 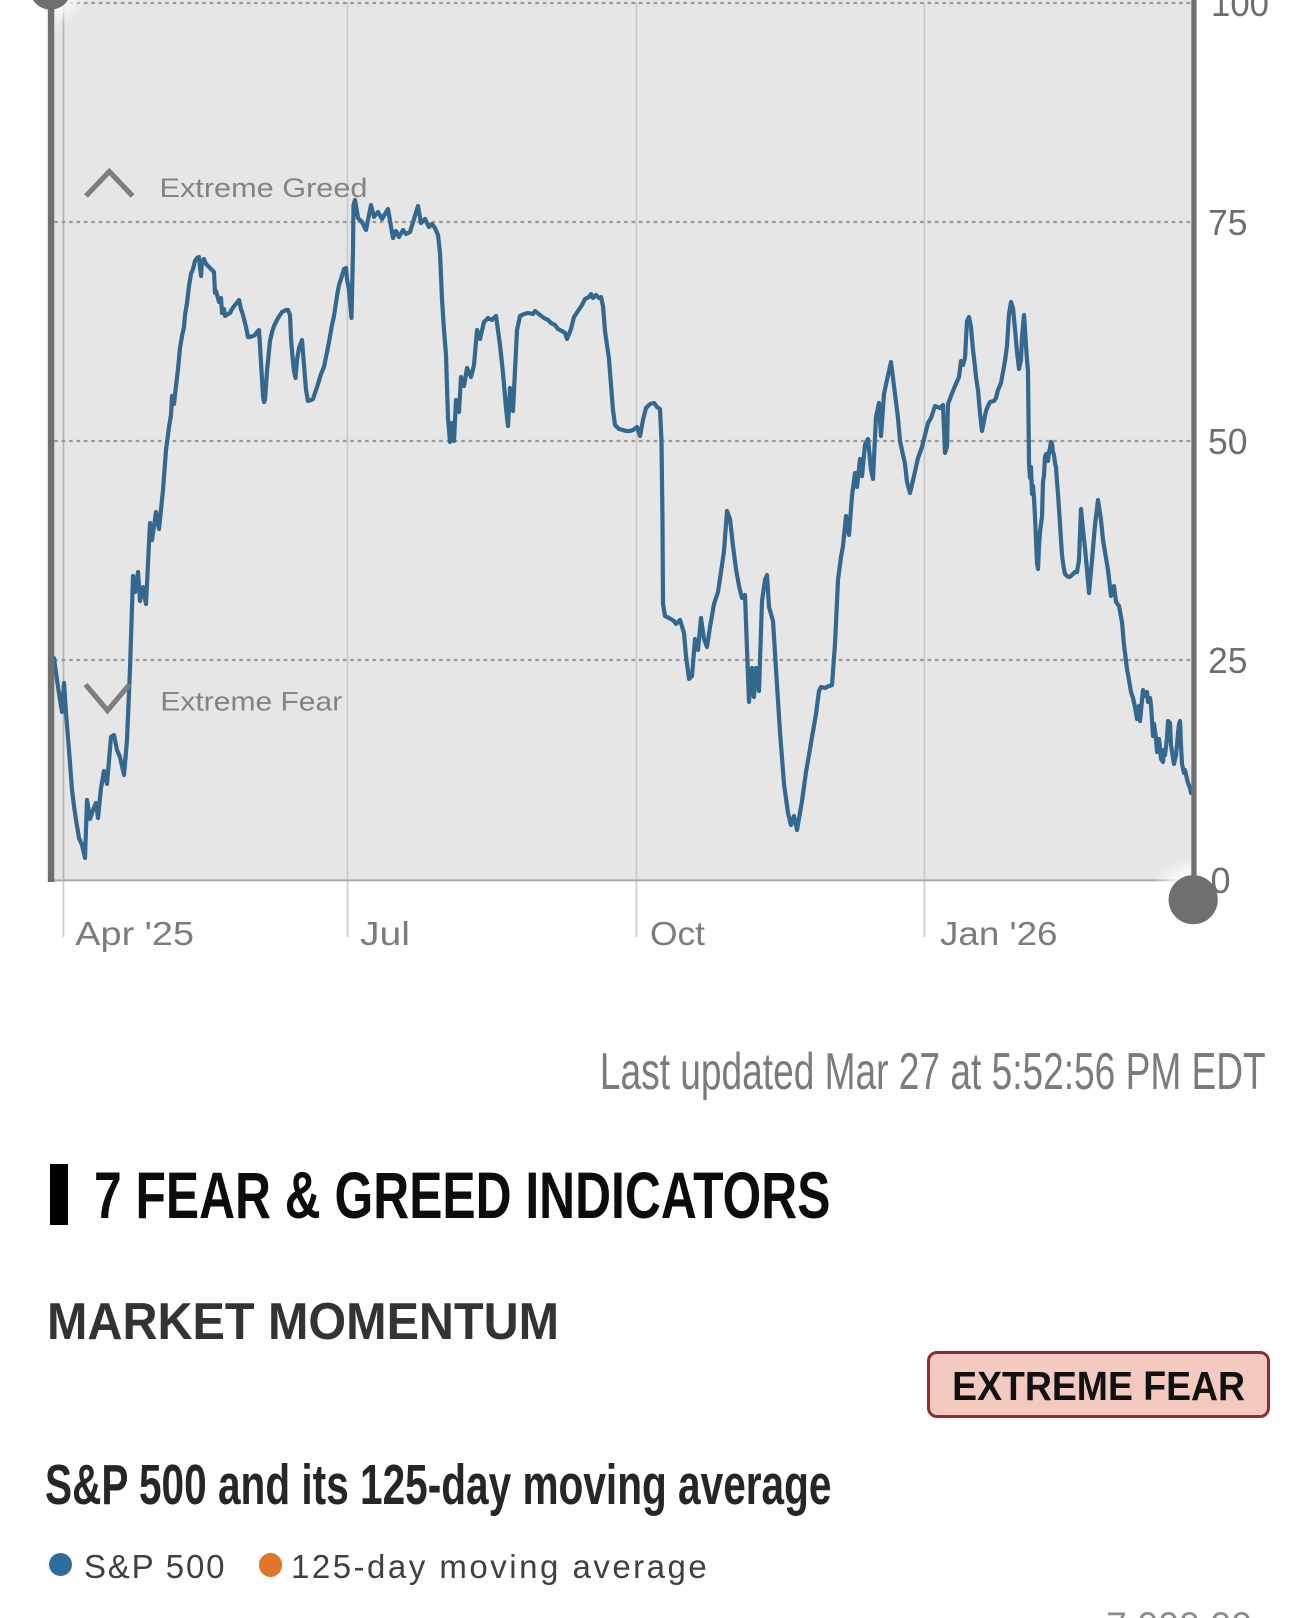 I want to click on svg-text: Extreme Fear, so click(x=251, y=702).